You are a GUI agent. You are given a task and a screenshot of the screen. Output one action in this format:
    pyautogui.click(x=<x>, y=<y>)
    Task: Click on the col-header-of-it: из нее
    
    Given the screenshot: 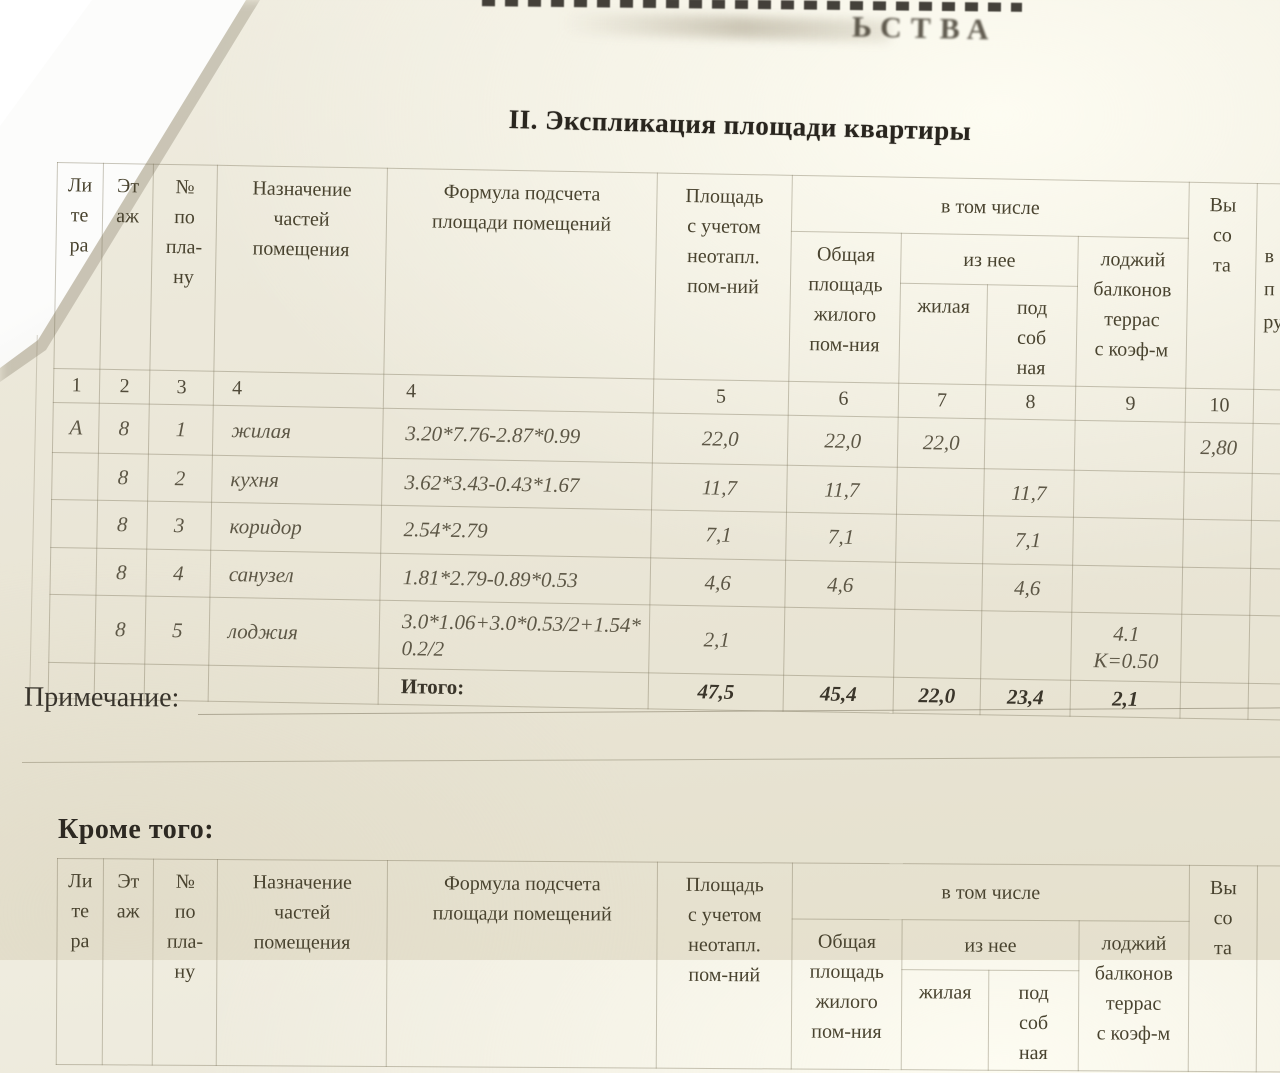 What is the action you would take?
    pyautogui.click(x=990, y=945)
    